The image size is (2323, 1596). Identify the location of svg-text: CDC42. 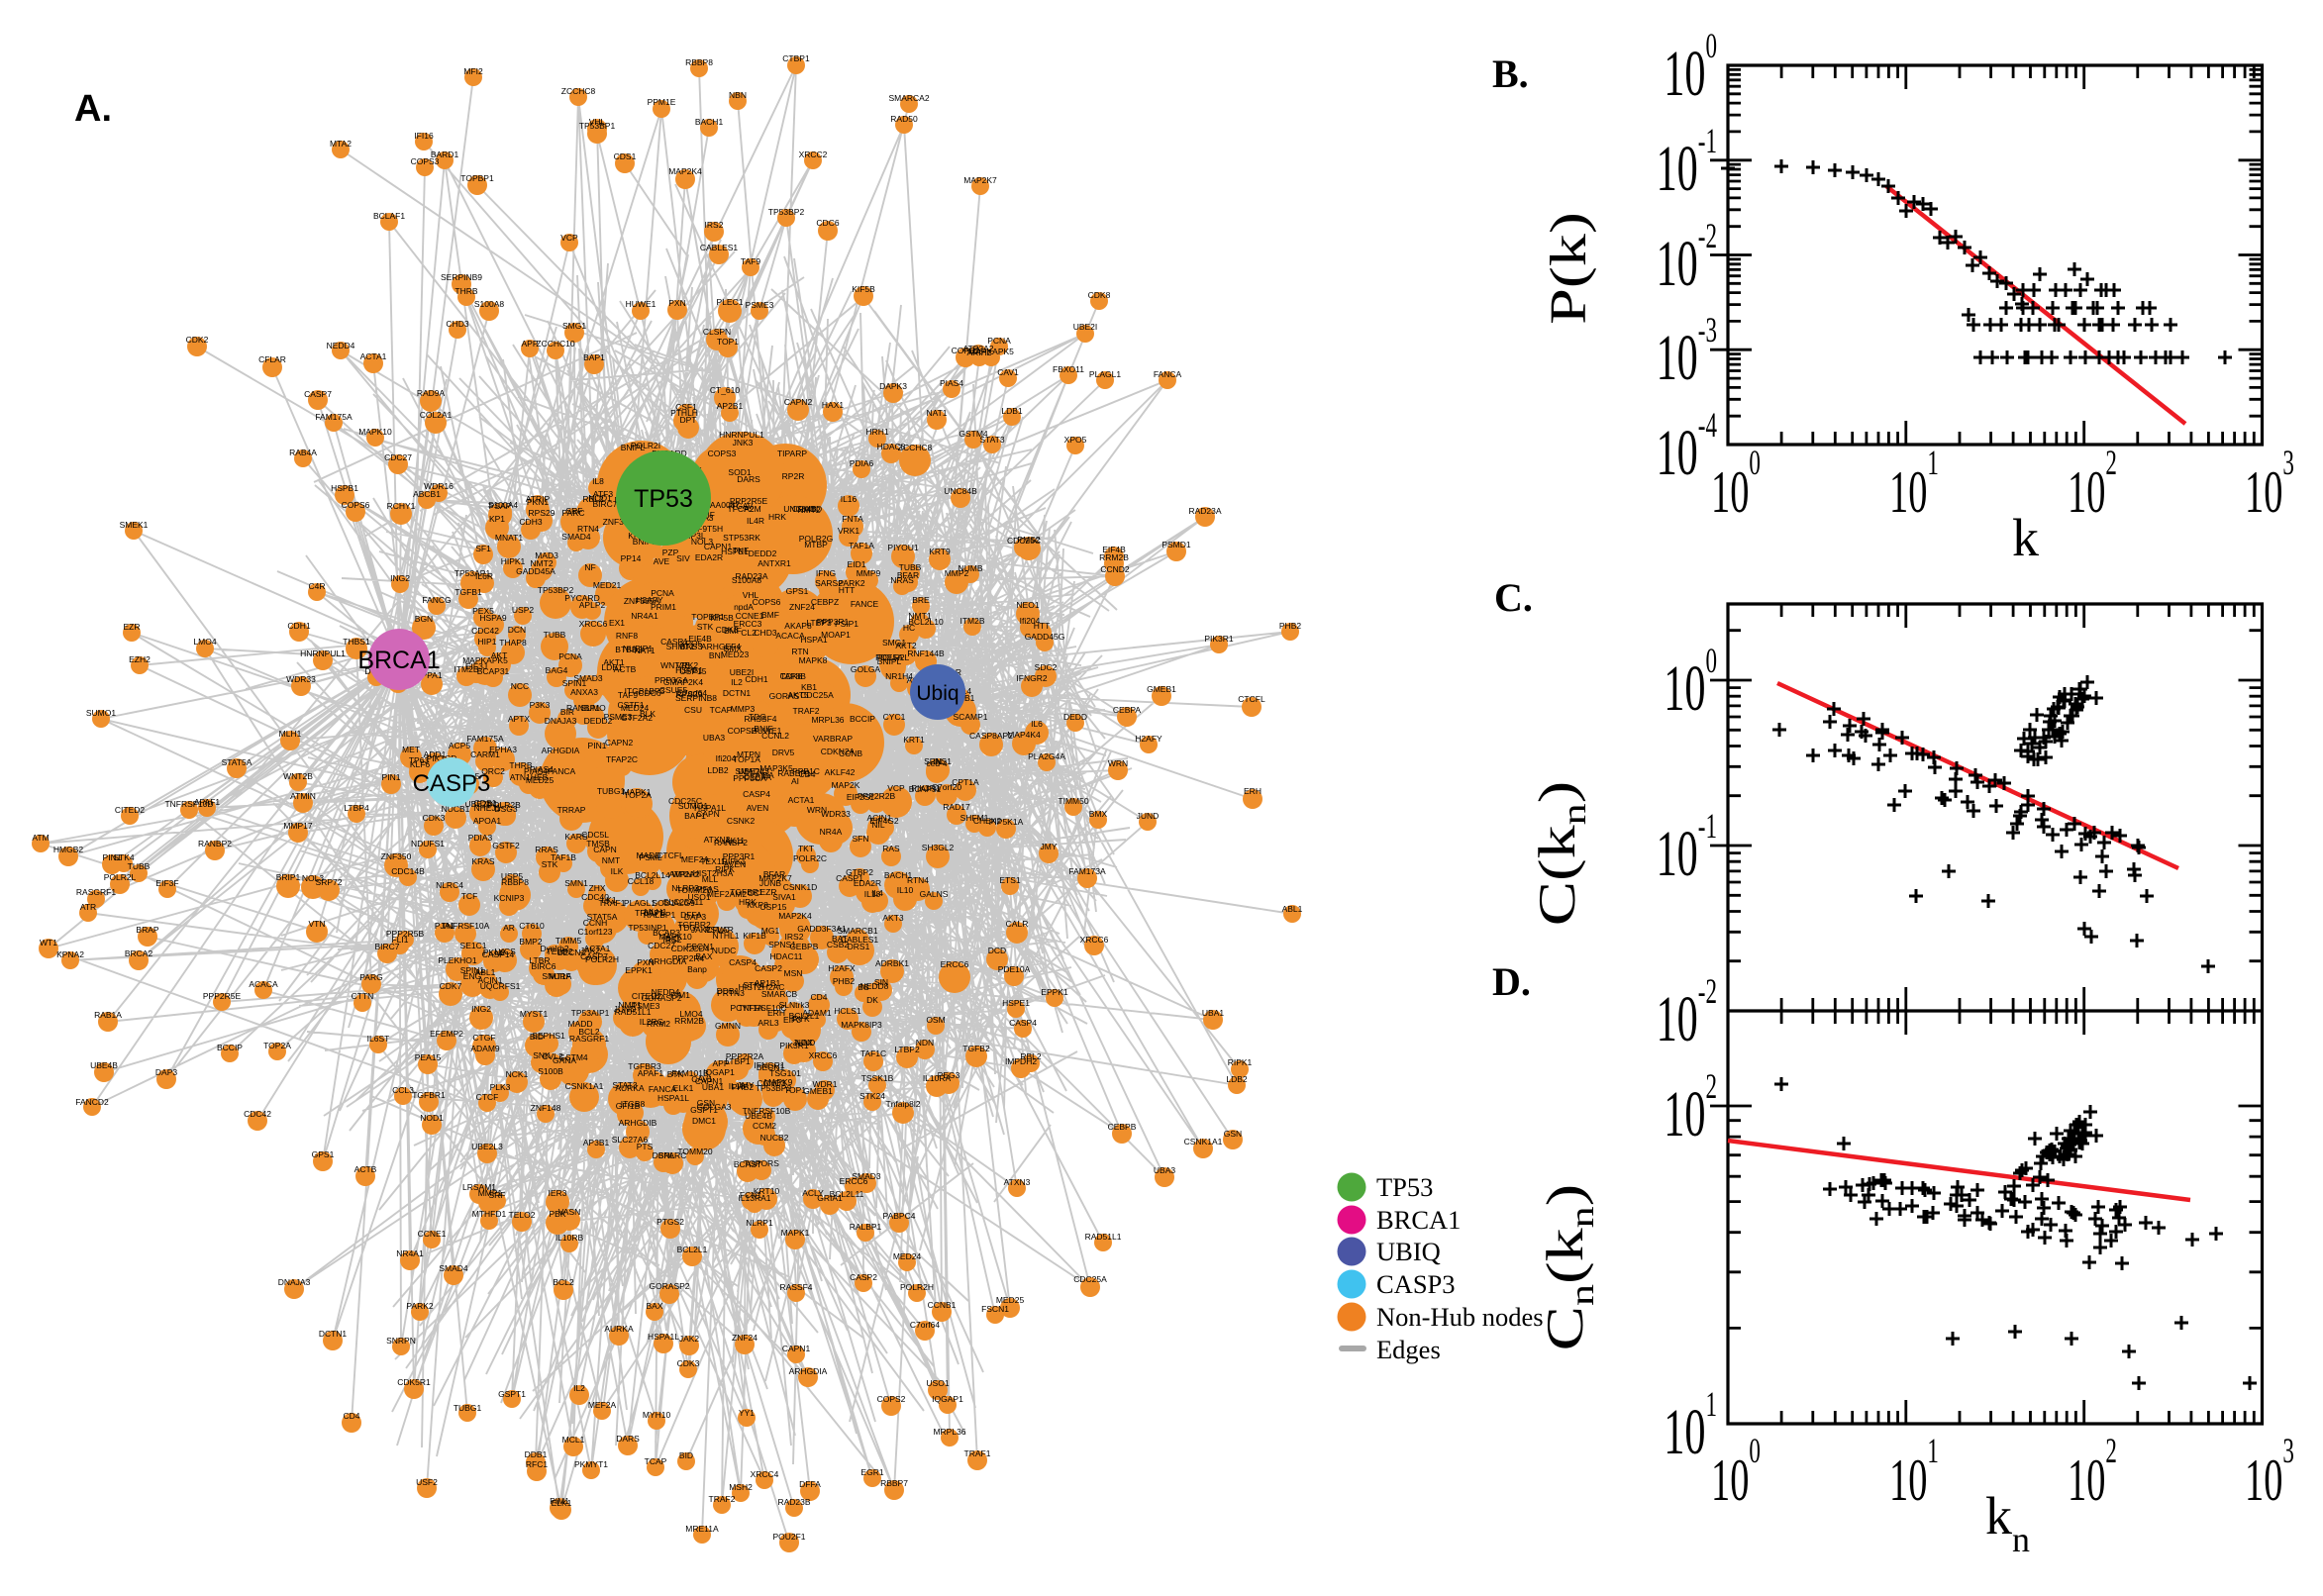
(258, 1114).